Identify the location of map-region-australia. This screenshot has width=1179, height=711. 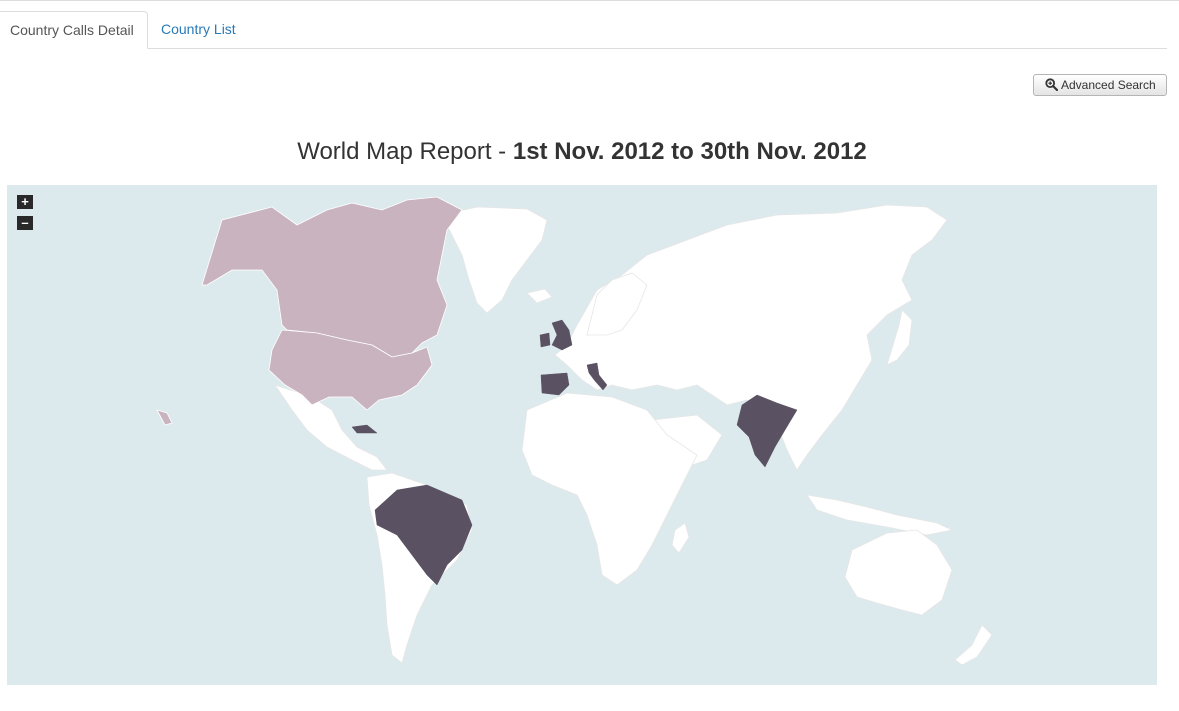
(898, 572).